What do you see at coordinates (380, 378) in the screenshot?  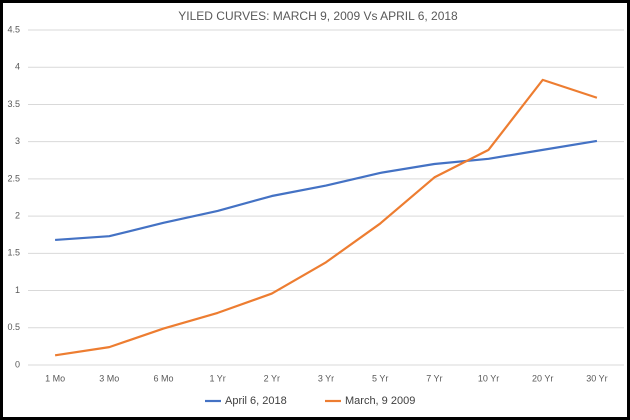 I see `x-tick-label: 5 Yr` at bounding box center [380, 378].